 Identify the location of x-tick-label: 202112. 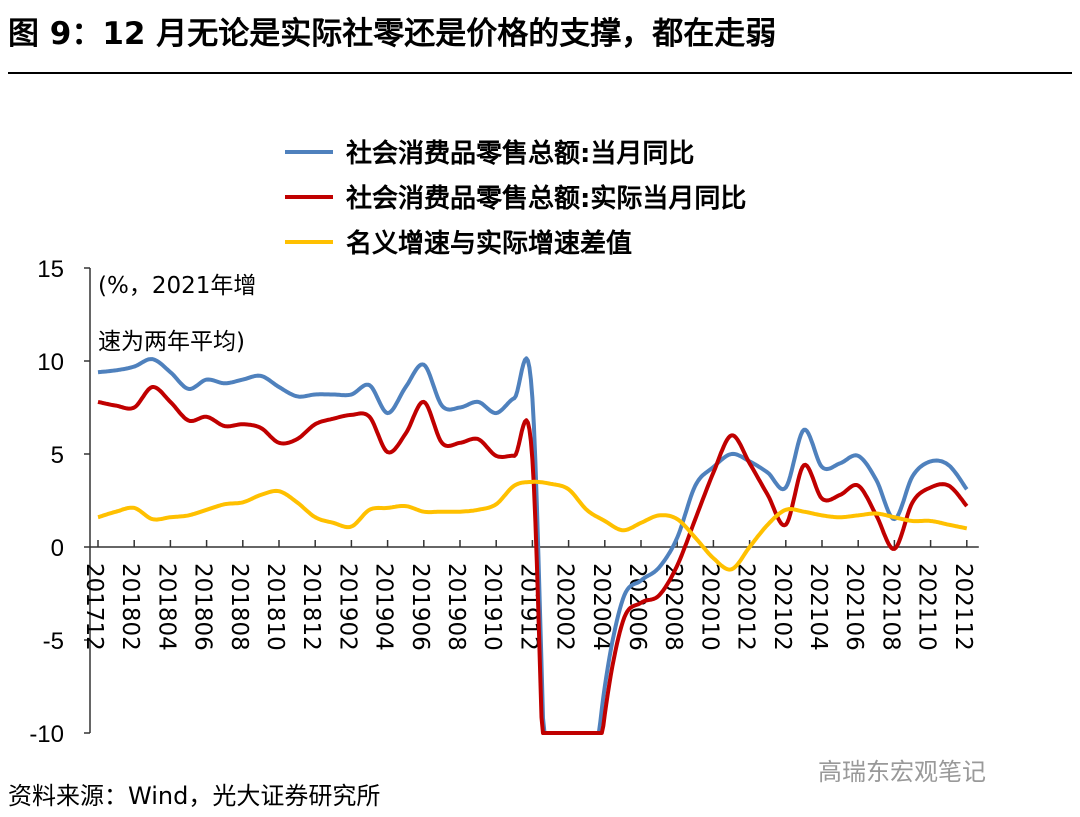
(963, 607).